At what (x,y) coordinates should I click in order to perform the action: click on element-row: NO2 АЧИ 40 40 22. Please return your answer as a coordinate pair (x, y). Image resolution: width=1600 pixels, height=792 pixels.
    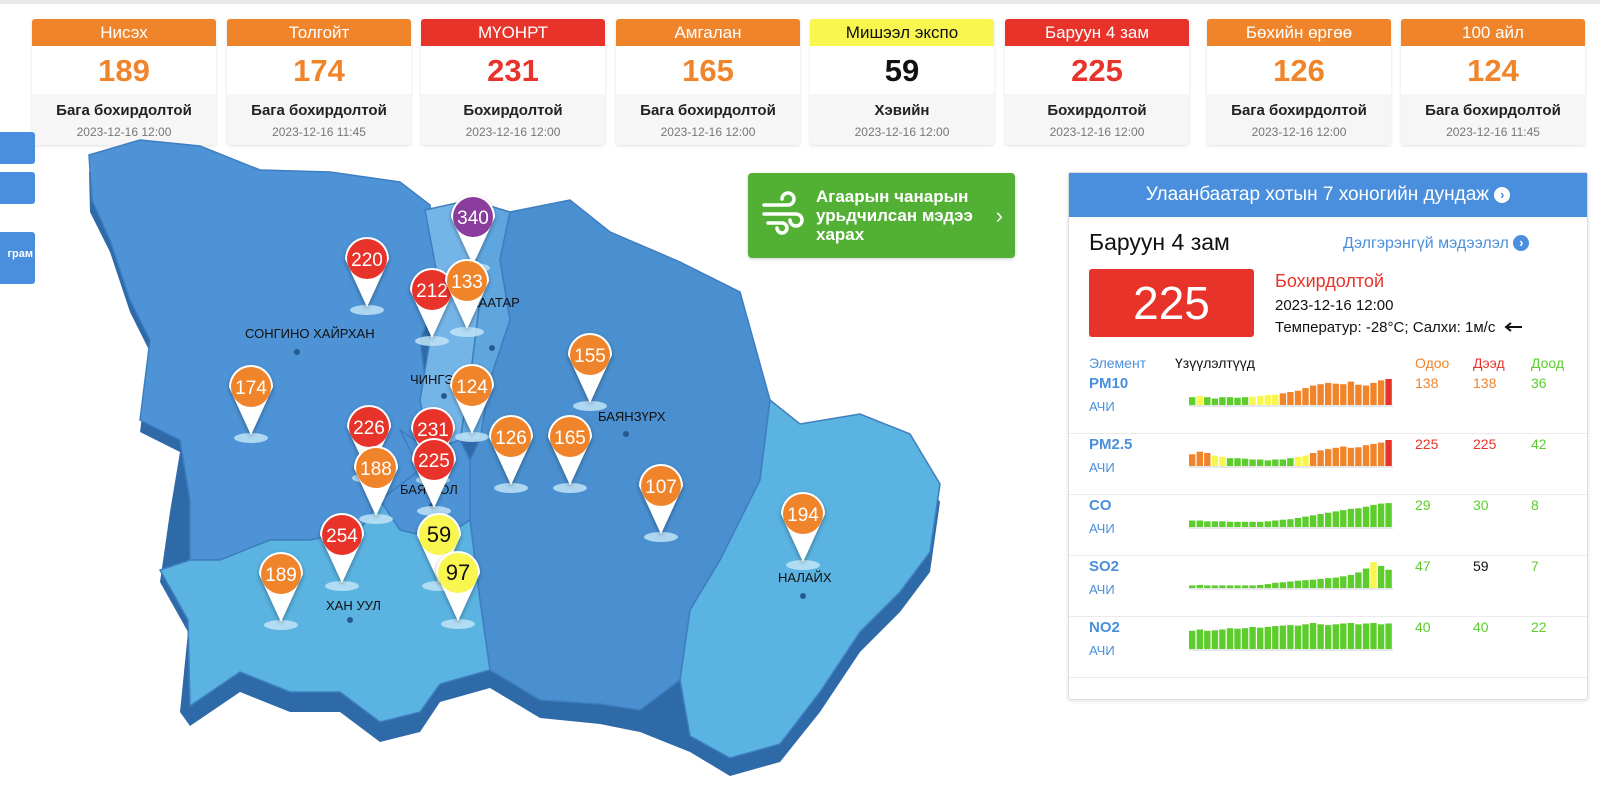
    Looking at the image, I should click on (1328, 647).